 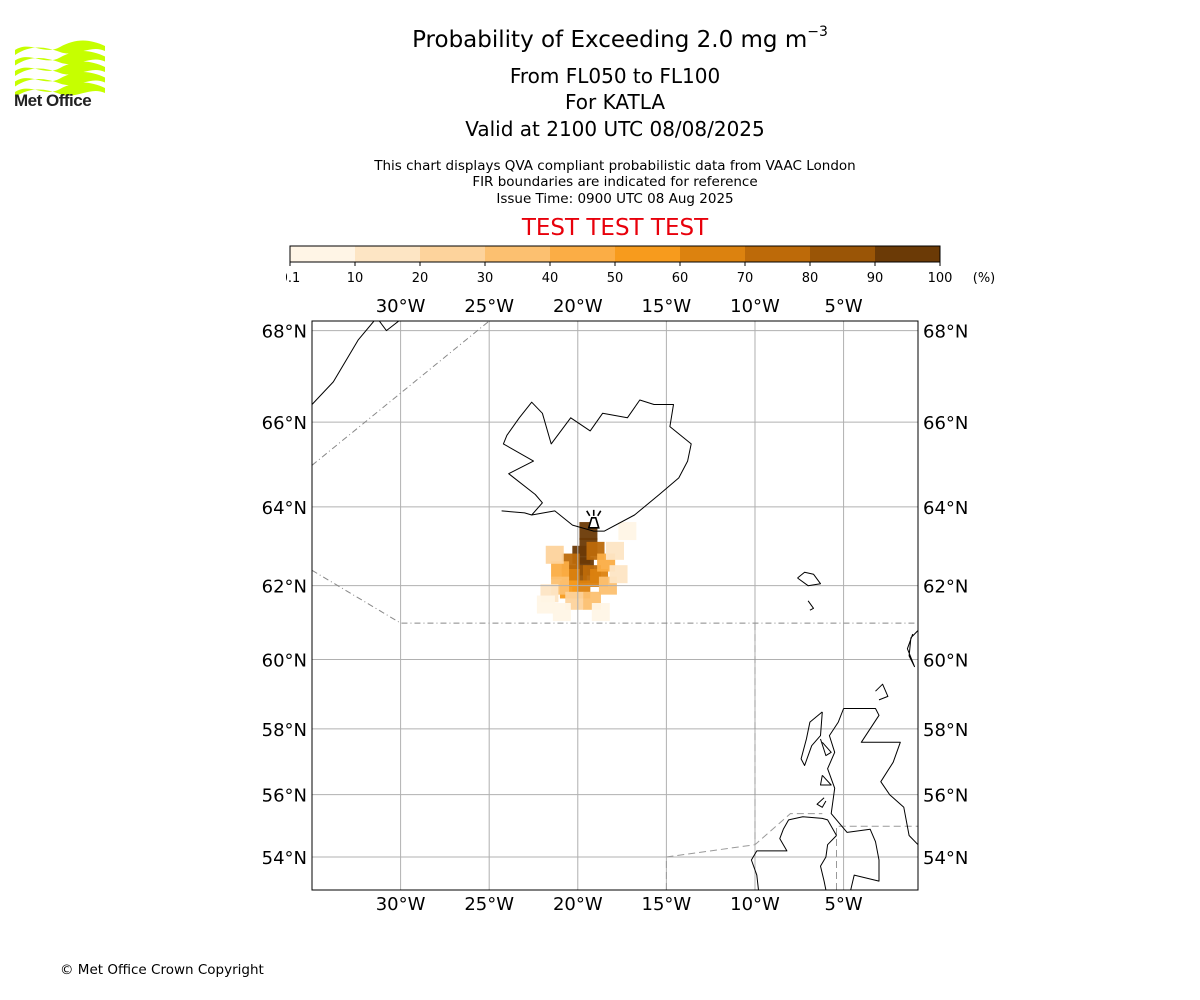 What do you see at coordinates (821, 802) in the screenshot?
I see `islay-coastline` at bounding box center [821, 802].